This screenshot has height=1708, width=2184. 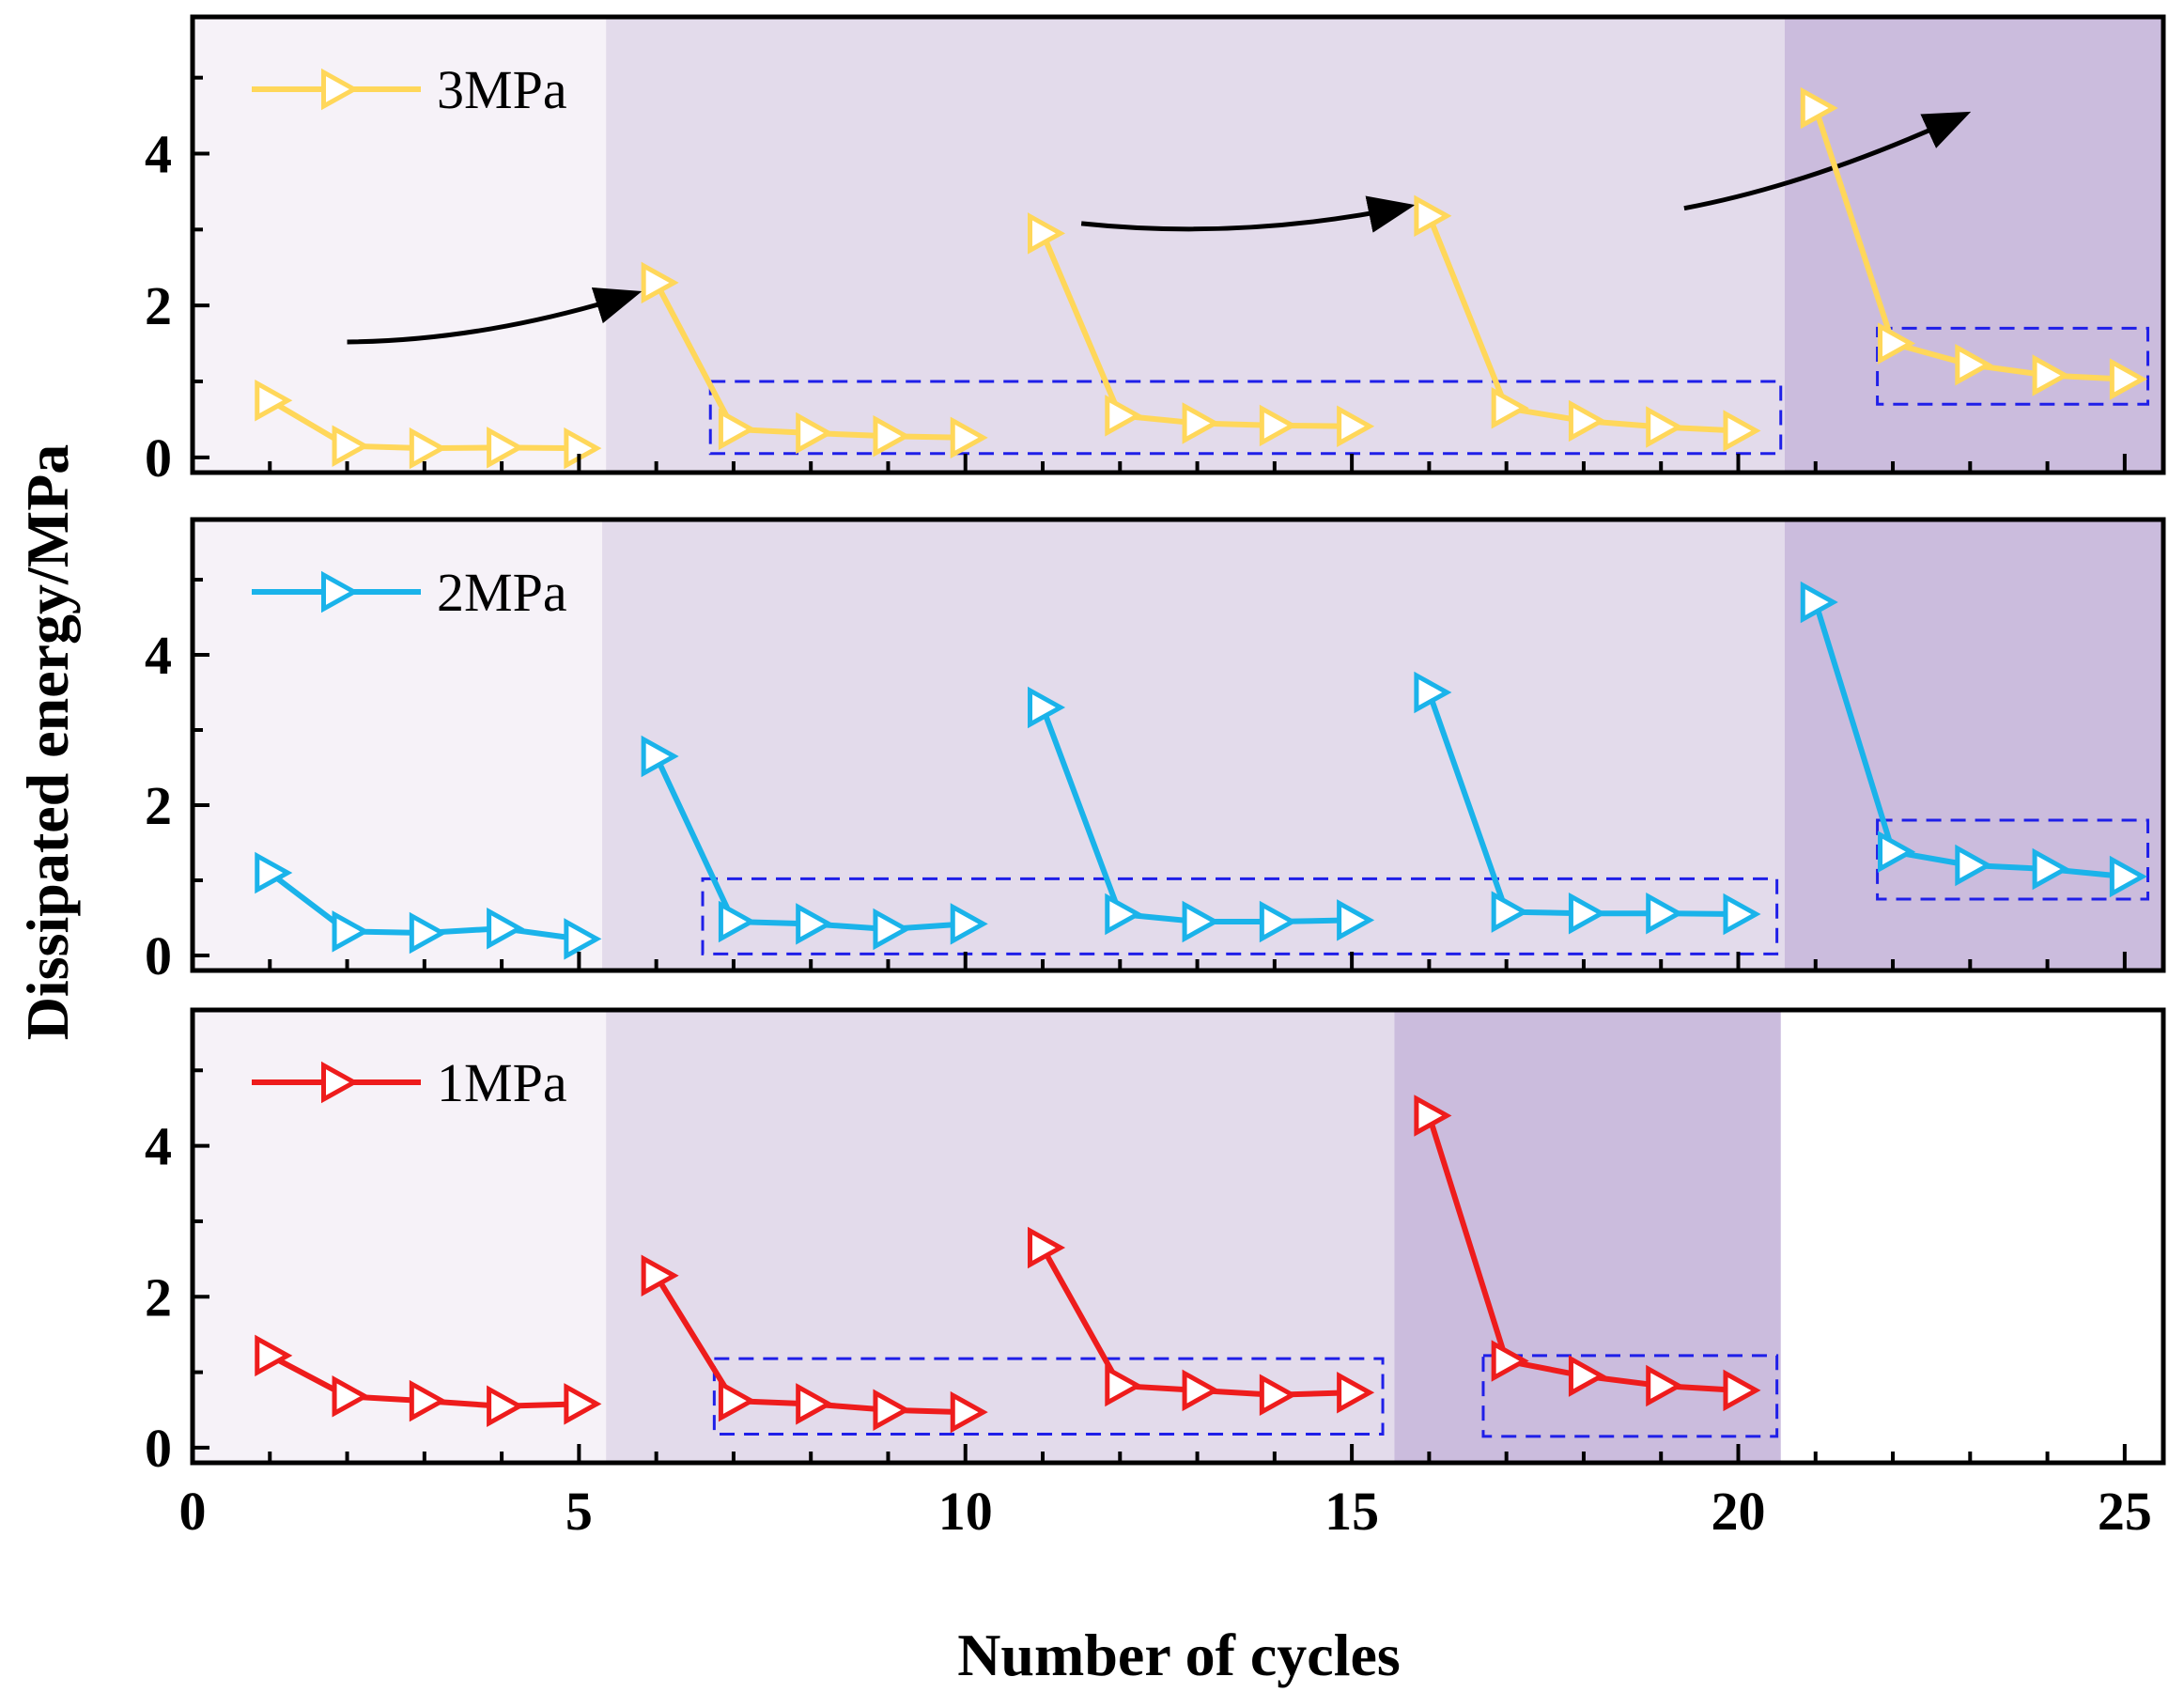 I want to click on legend-label: 3MPa, so click(x=502, y=89).